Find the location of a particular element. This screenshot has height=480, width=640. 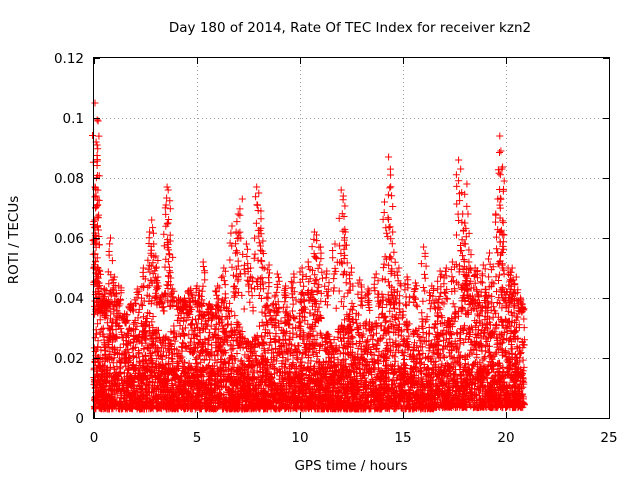

y-tick-label: 0.04 is located at coordinates (69, 299).